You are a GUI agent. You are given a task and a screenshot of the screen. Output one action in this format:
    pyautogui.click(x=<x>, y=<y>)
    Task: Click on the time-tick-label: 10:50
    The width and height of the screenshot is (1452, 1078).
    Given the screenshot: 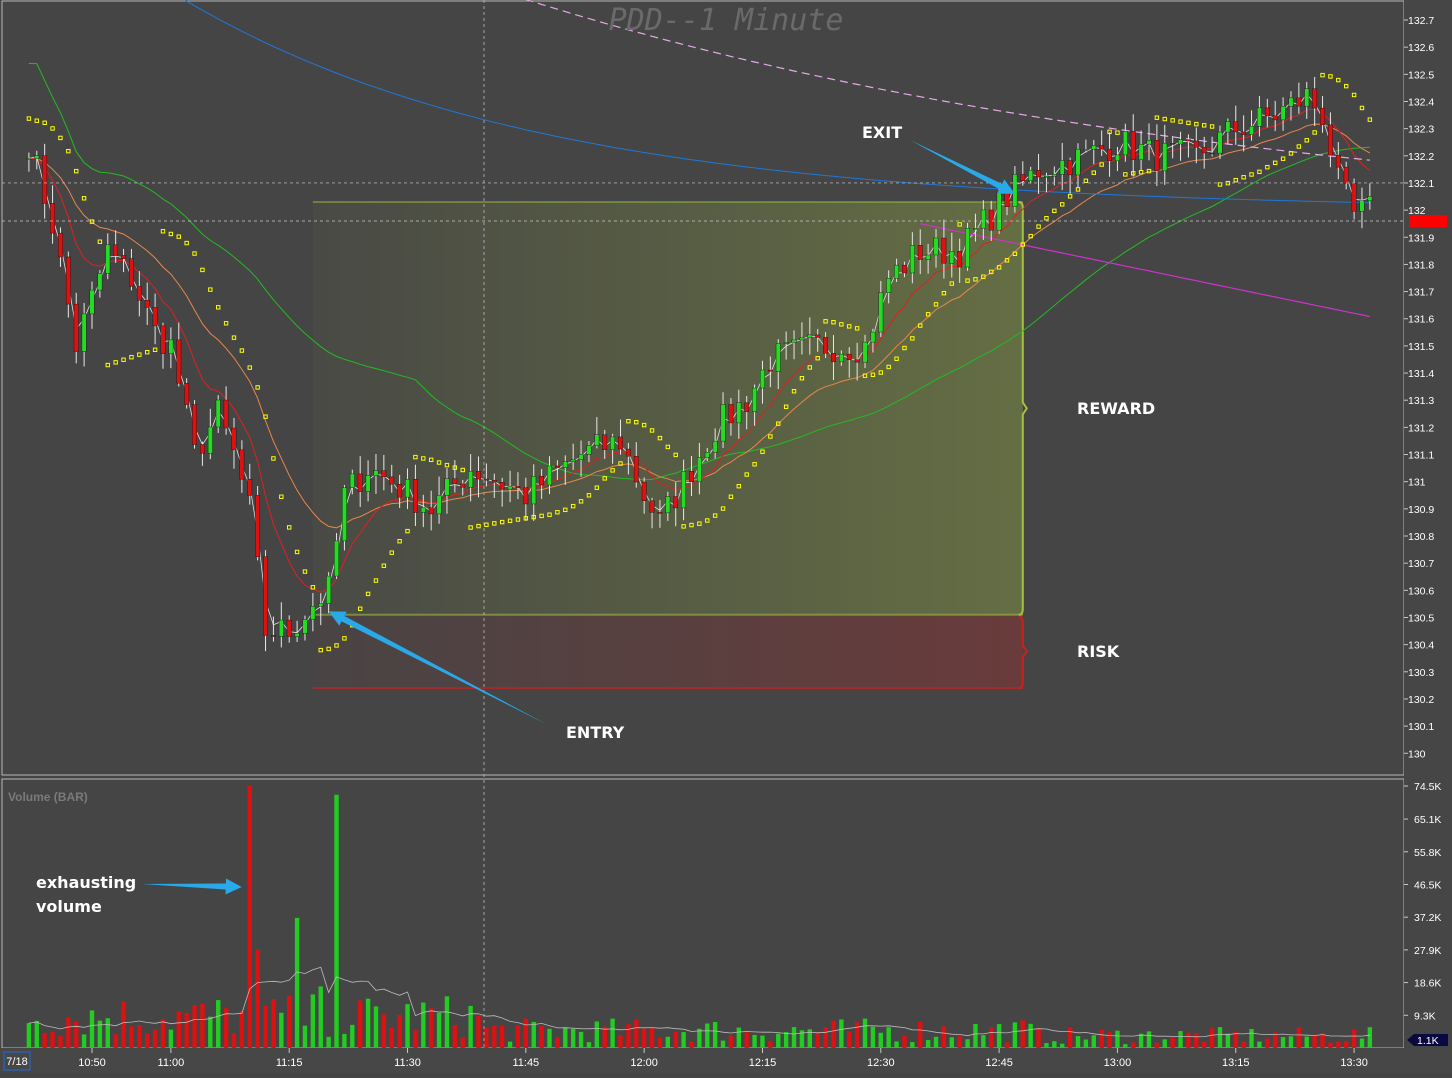 What is the action you would take?
    pyautogui.click(x=92, y=1063)
    